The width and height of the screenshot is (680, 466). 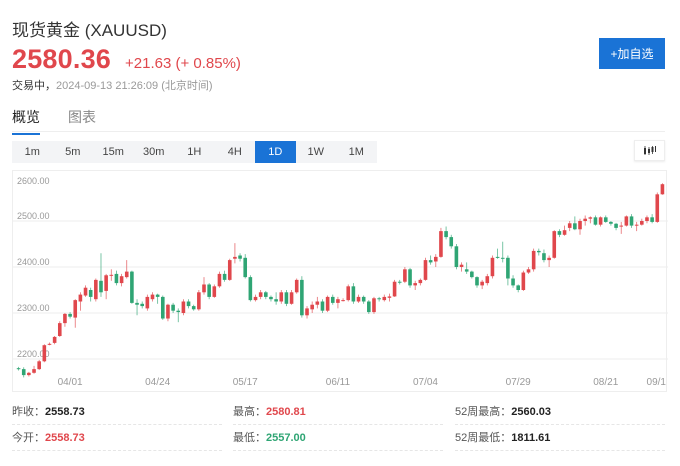 I want to click on svg-text: 05/17, so click(x=245, y=382).